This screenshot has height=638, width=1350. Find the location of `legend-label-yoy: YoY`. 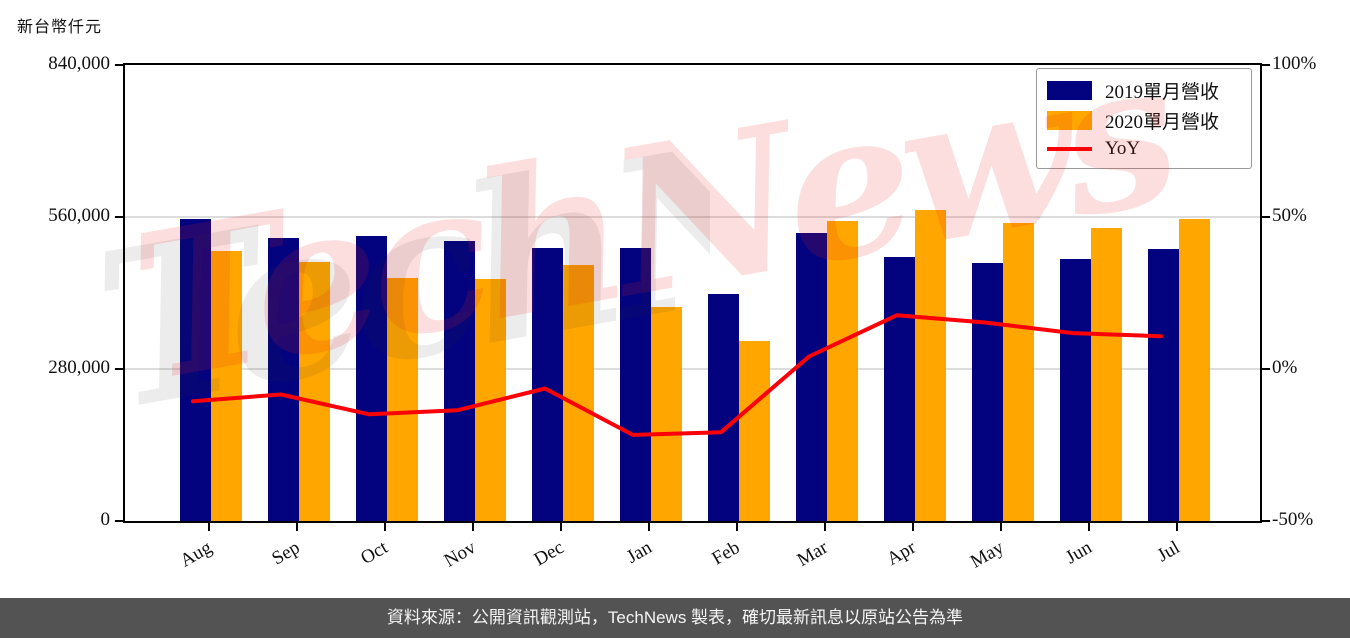

legend-label-yoy: YoY is located at coordinates (1123, 149).